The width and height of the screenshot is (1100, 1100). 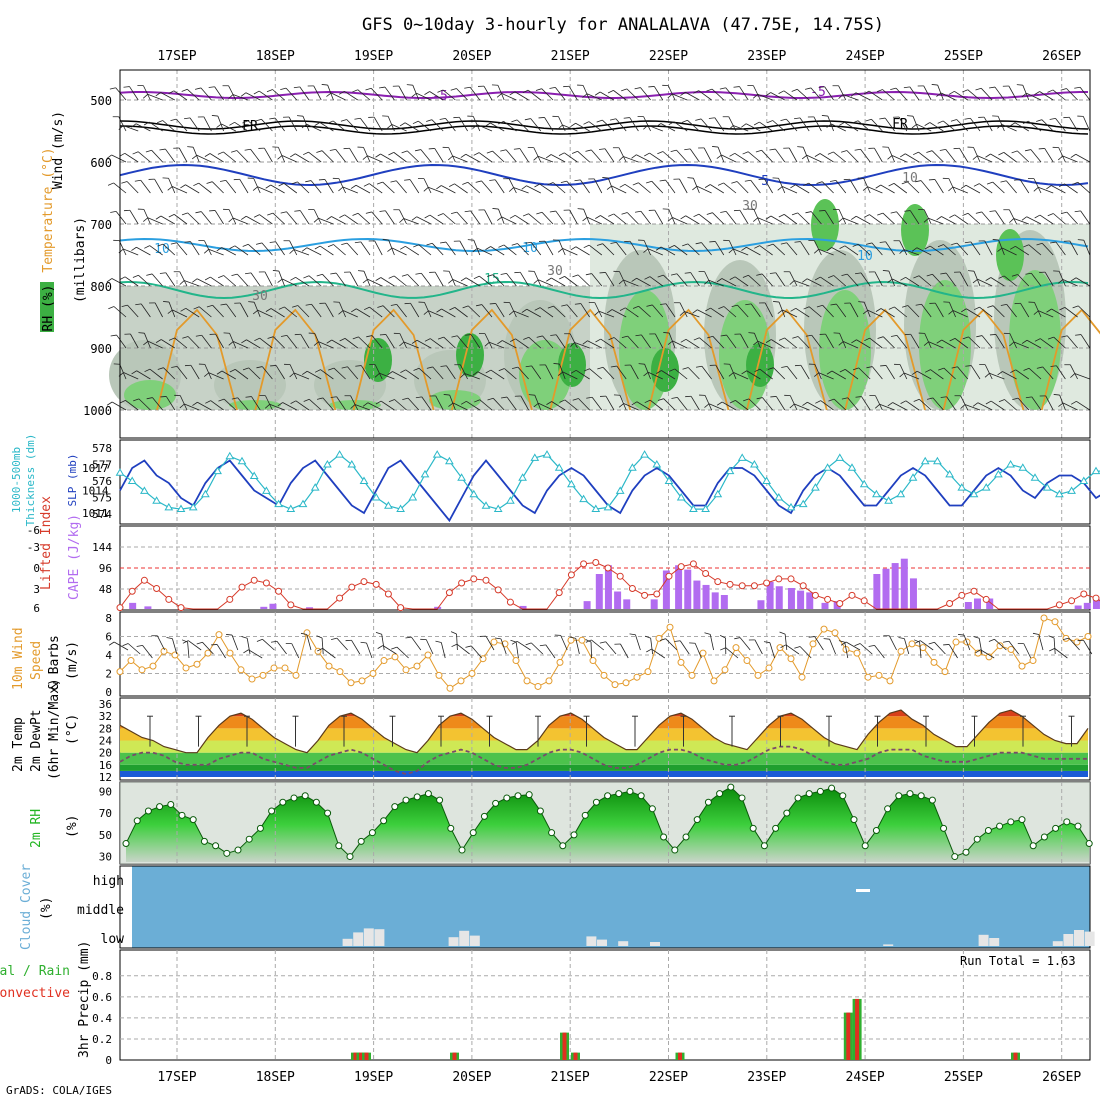 I want to click on cape-bar, so click(x=895, y=586).